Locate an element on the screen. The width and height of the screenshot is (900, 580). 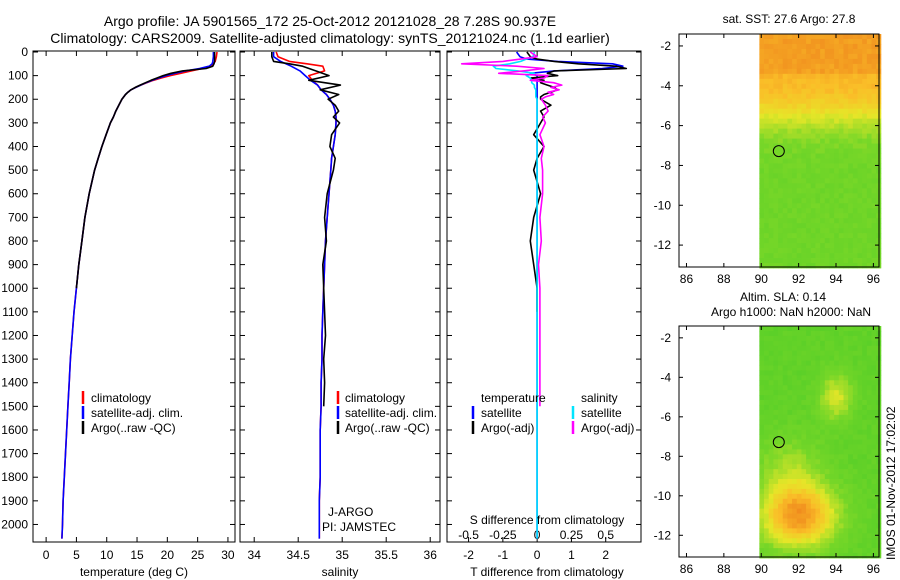
depth-tick-label: 500 is located at coordinates (18, 170).